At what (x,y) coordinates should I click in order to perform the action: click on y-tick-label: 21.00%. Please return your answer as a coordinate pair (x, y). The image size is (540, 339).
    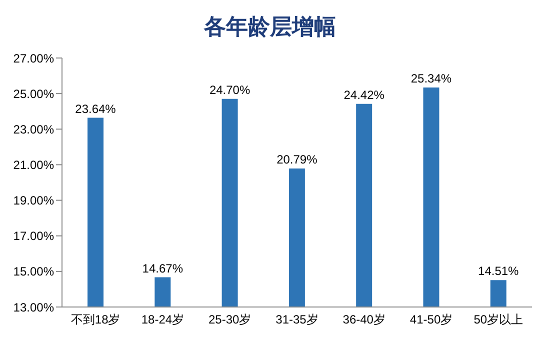
    Looking at the image, I should click on (33, 165).